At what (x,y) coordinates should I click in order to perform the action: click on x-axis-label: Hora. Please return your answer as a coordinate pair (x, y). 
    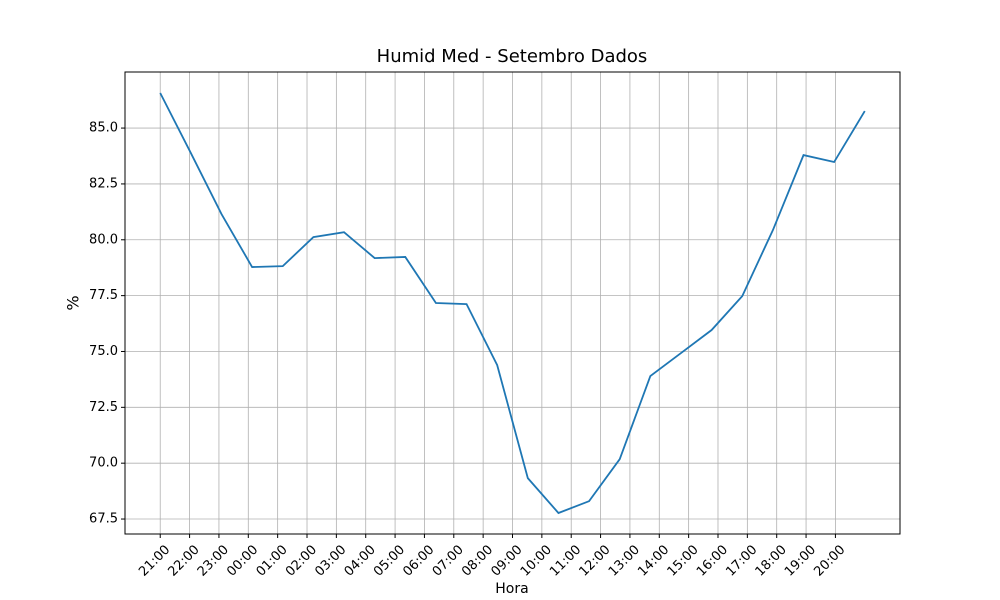
    Looking at the image, I should click on (511, 589).